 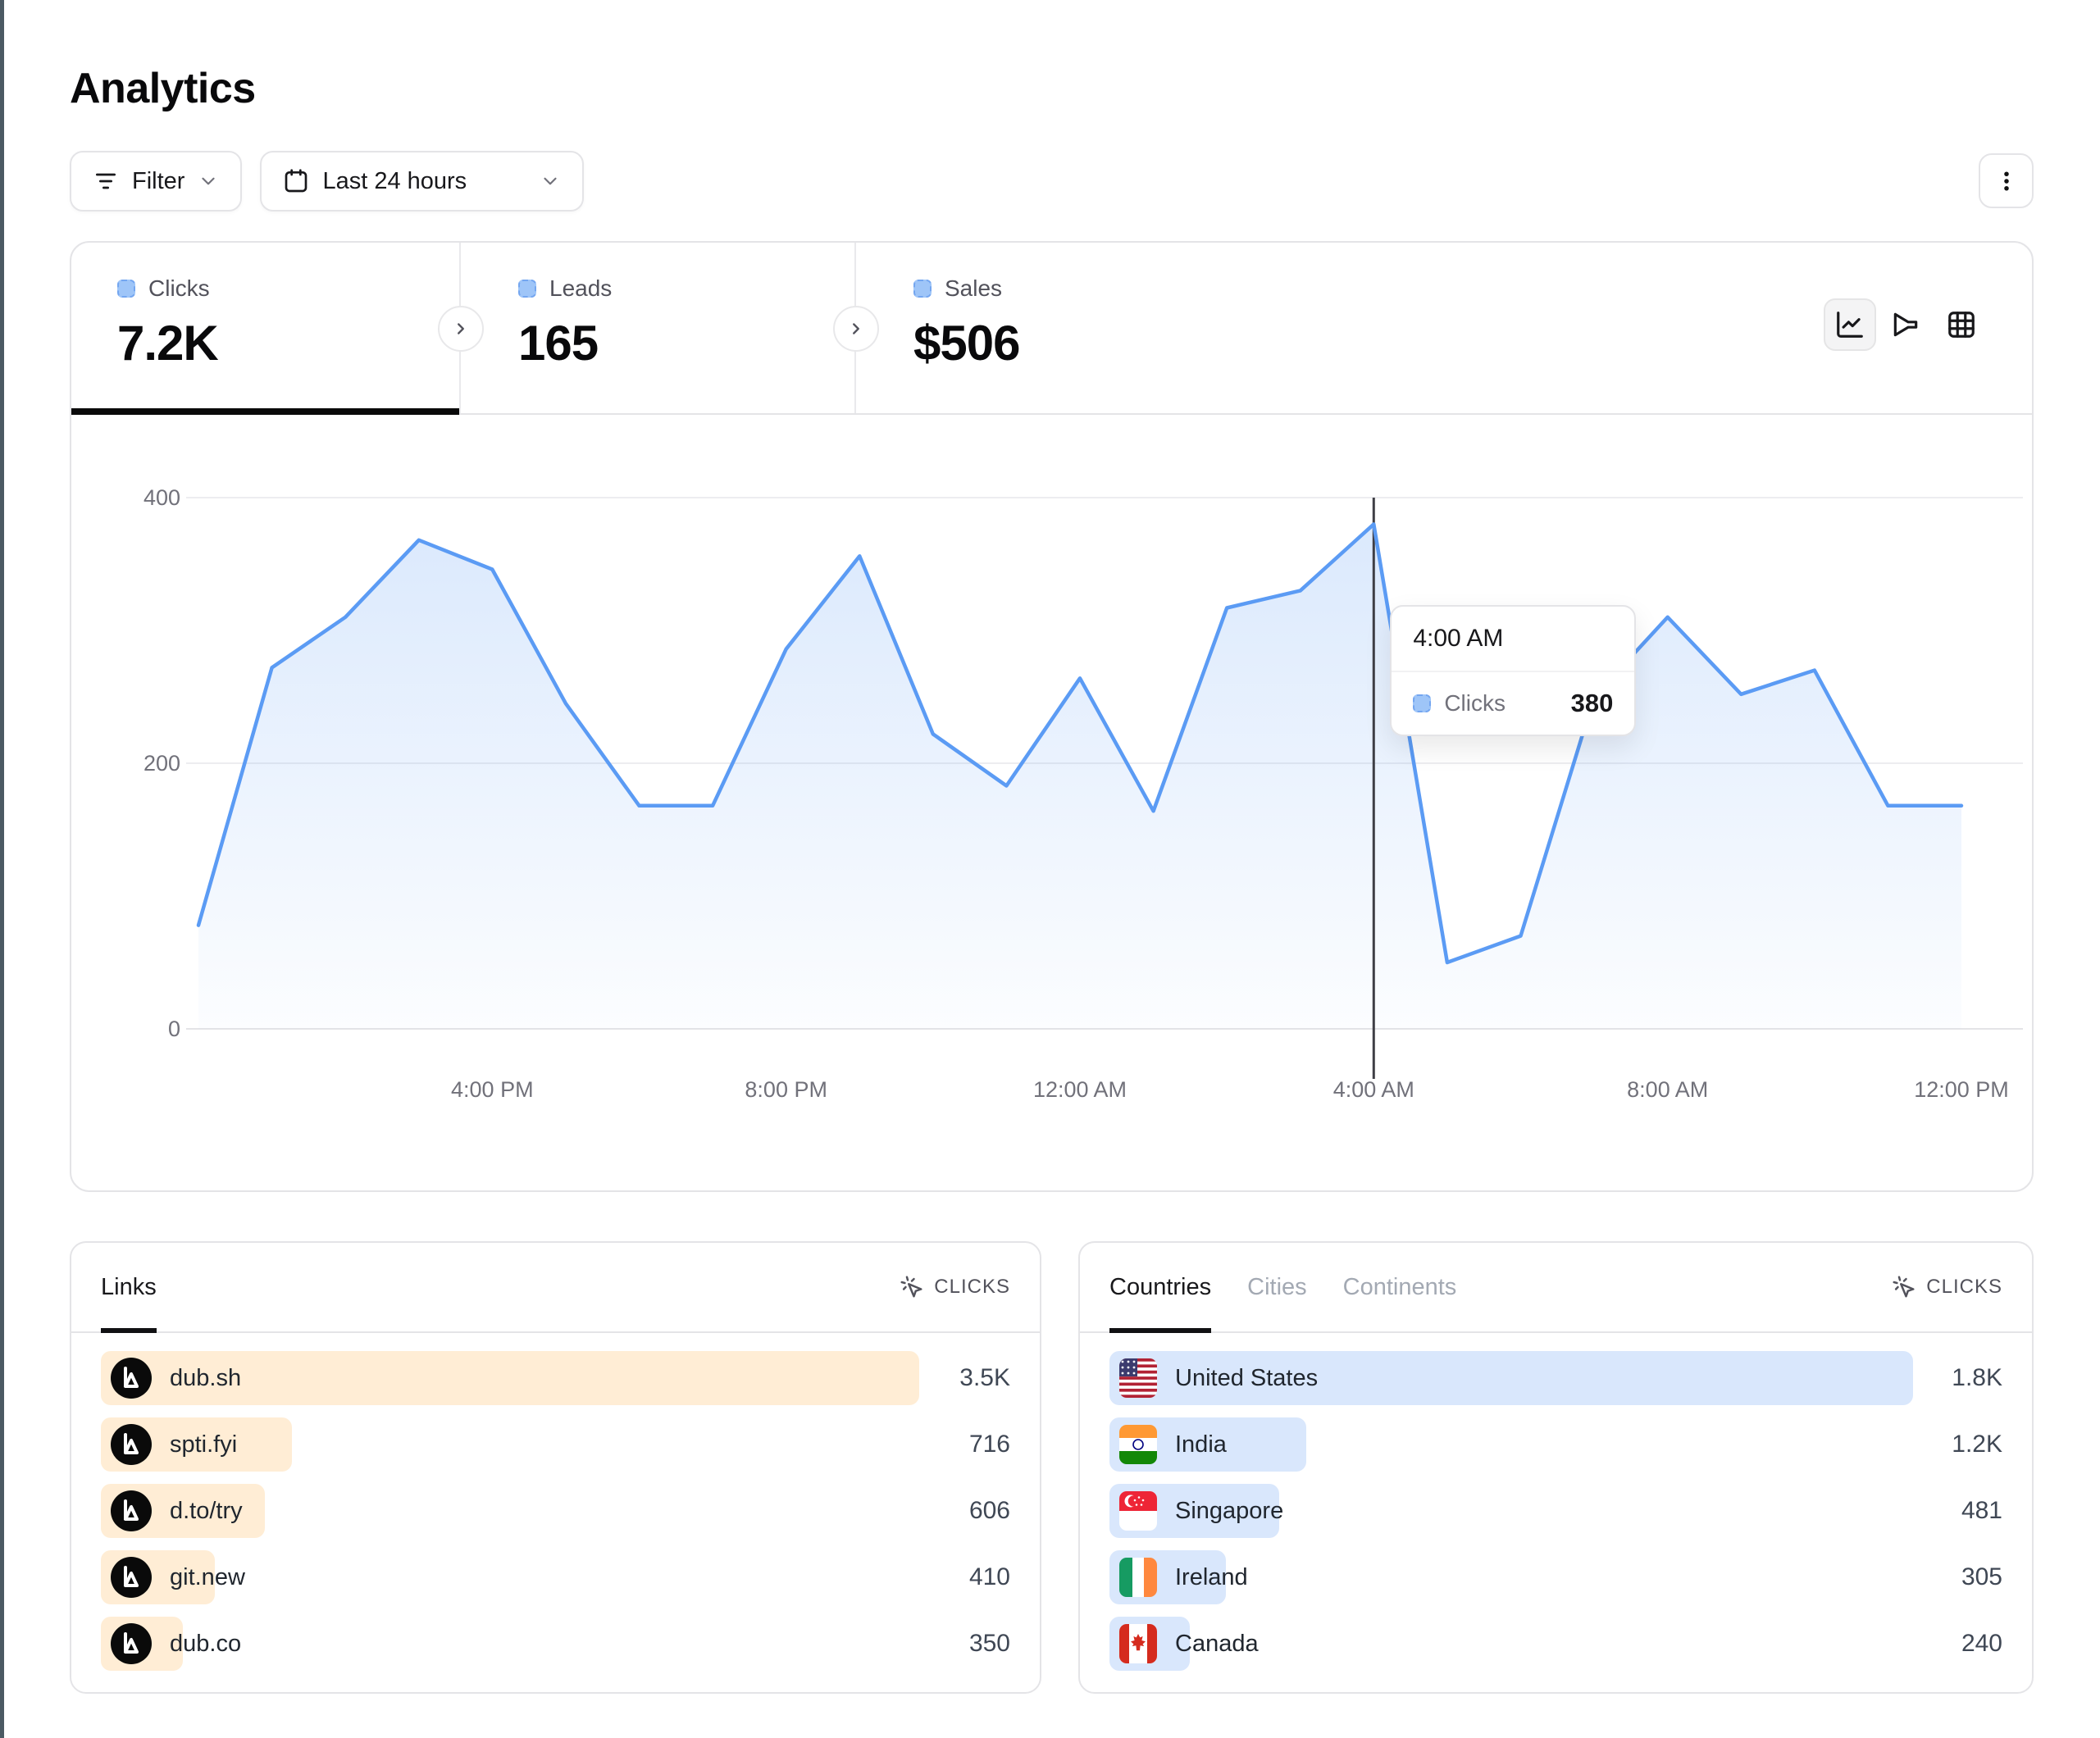 I want to click on filter-icon, so click(x=106, y=181).